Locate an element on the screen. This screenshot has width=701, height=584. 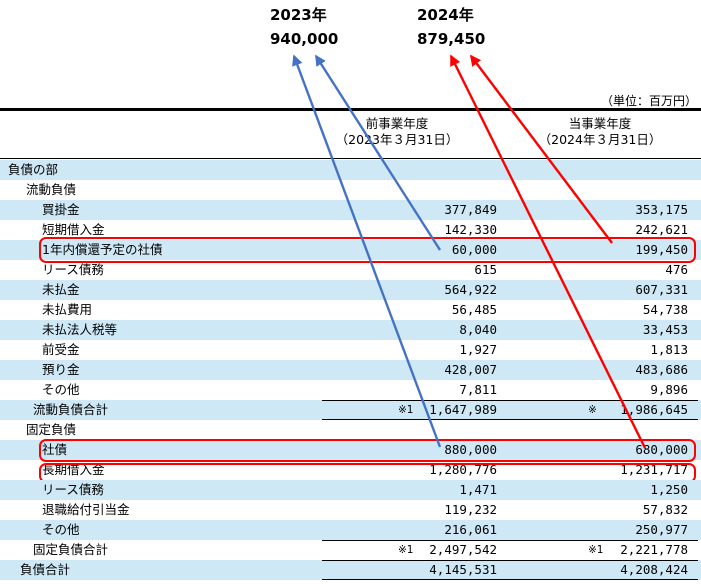
amount-cell: 4,208,424 is located at coordinates (654, 569).